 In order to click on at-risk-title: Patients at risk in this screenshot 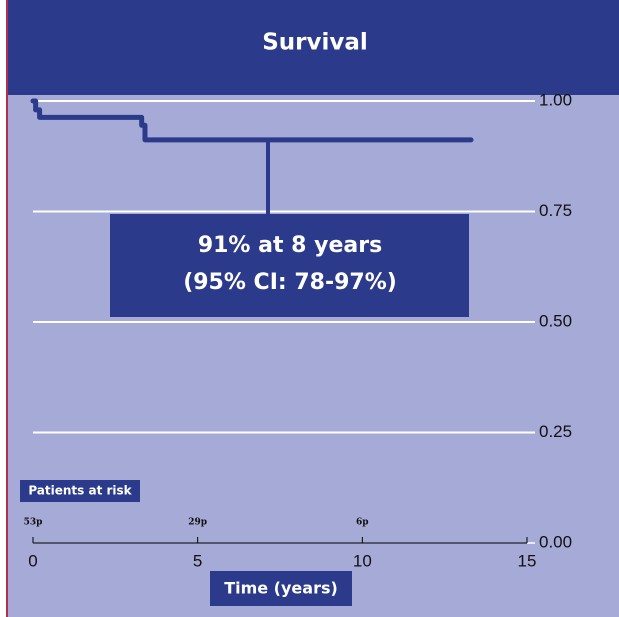, I will do `click(80, 491)`.